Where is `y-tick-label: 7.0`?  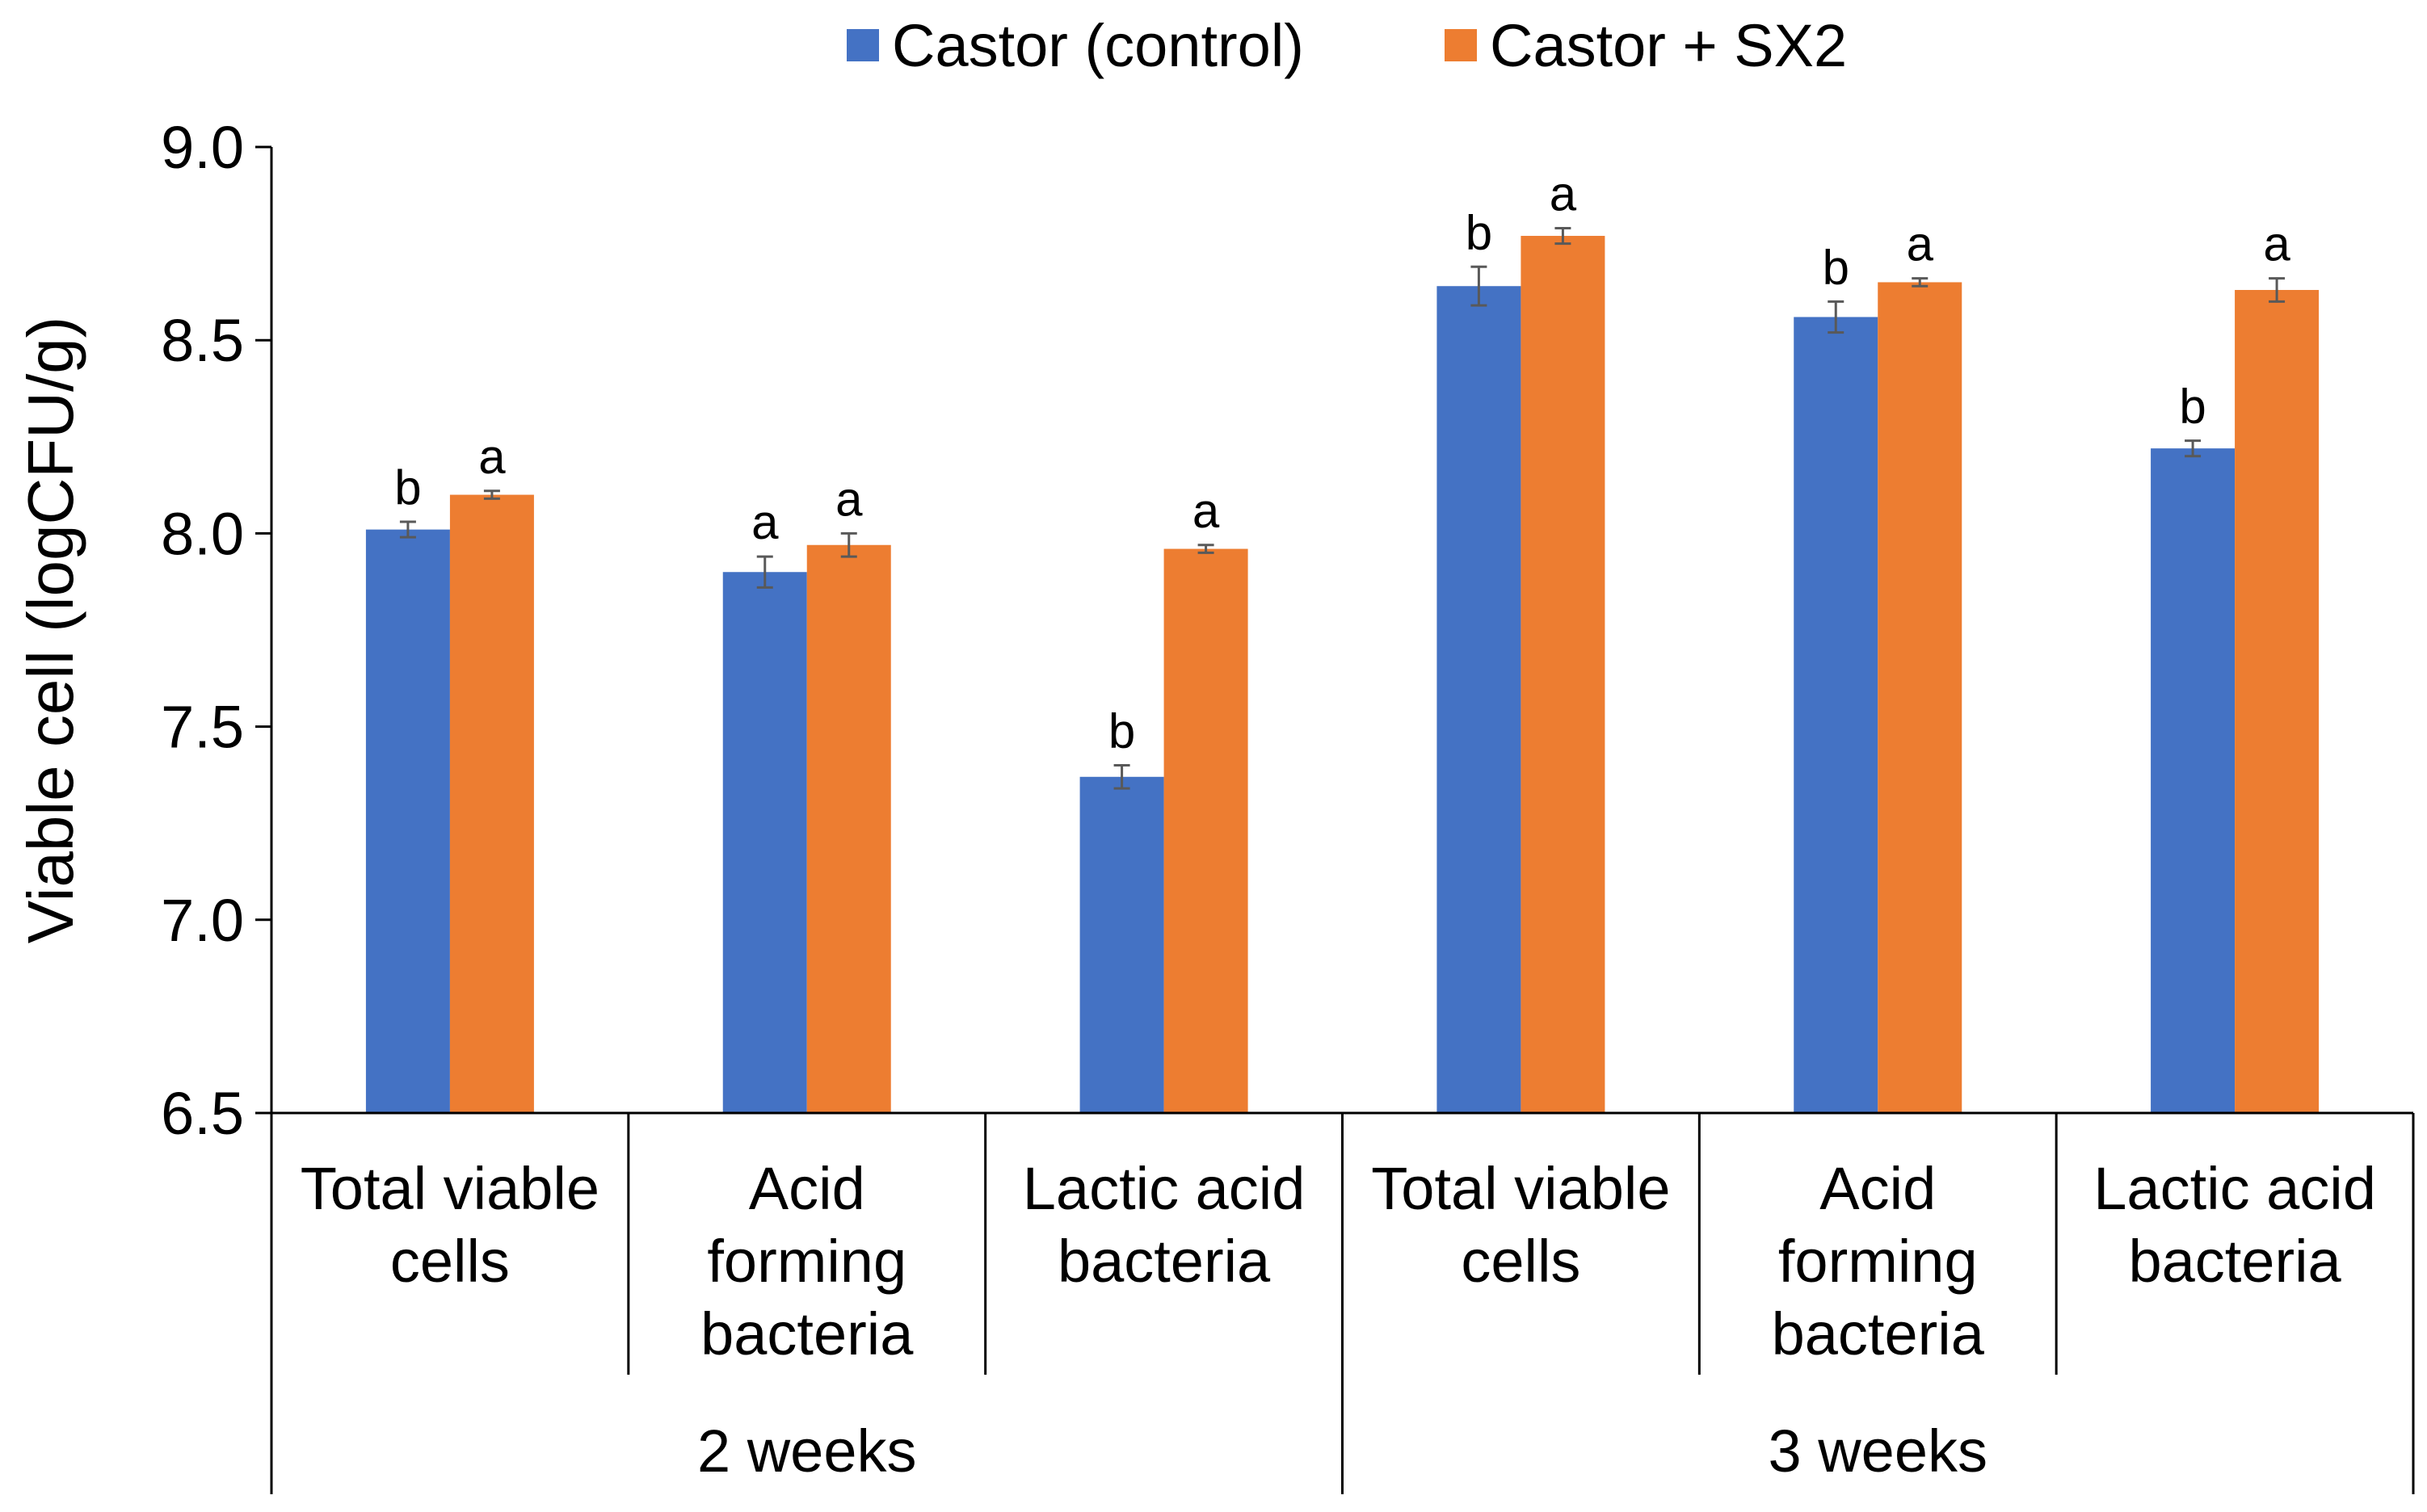 y-tick-label: 7.0 is located at coordinates (202, 921).